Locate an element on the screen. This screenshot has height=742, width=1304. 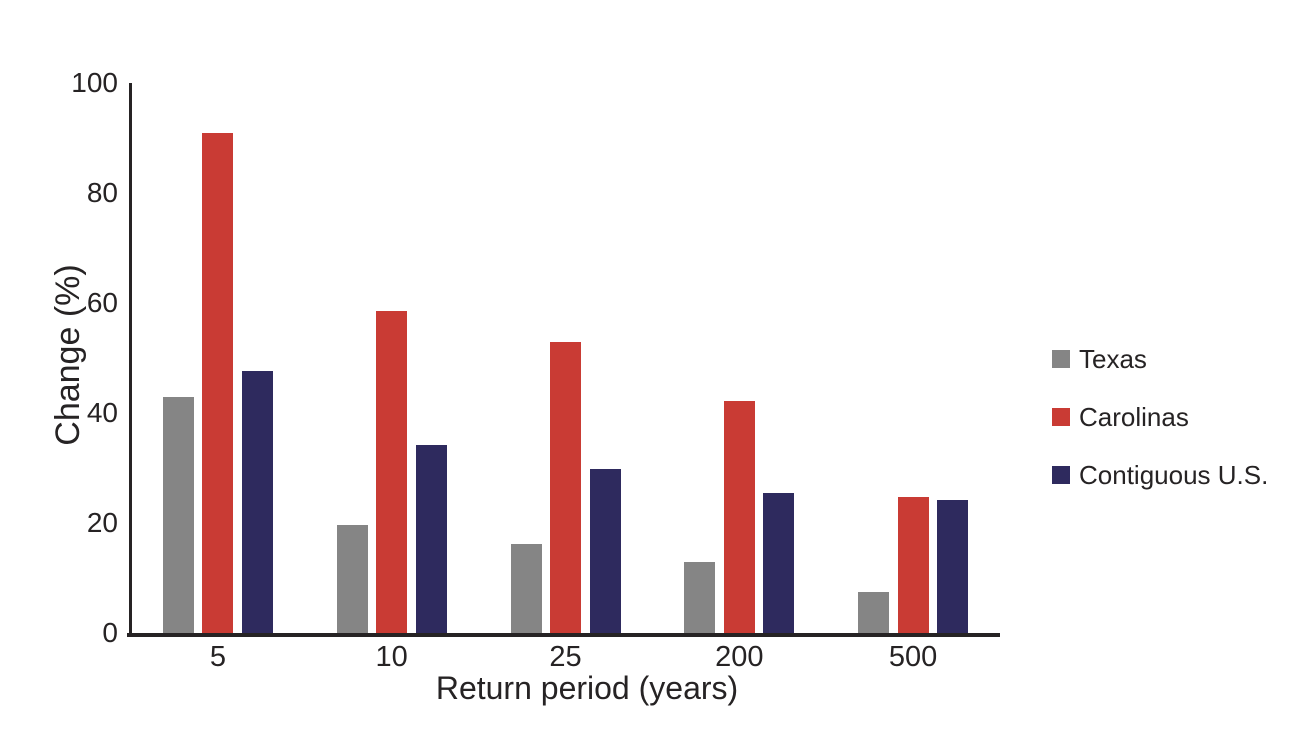
legend-swatch-contiguous-u-s is located at coordinates (1061, 475).